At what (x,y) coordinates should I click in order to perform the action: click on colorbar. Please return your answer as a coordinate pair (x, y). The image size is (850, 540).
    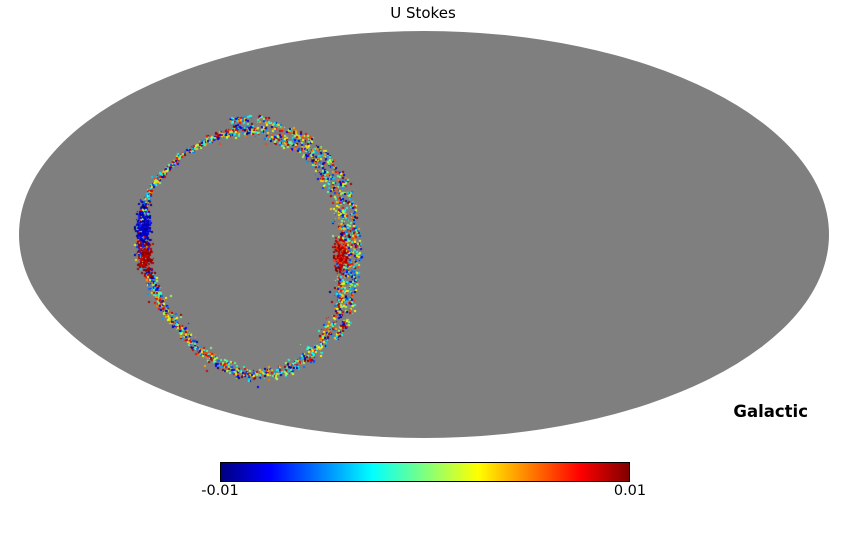
    Looking at the image, I should click on (425, 472).